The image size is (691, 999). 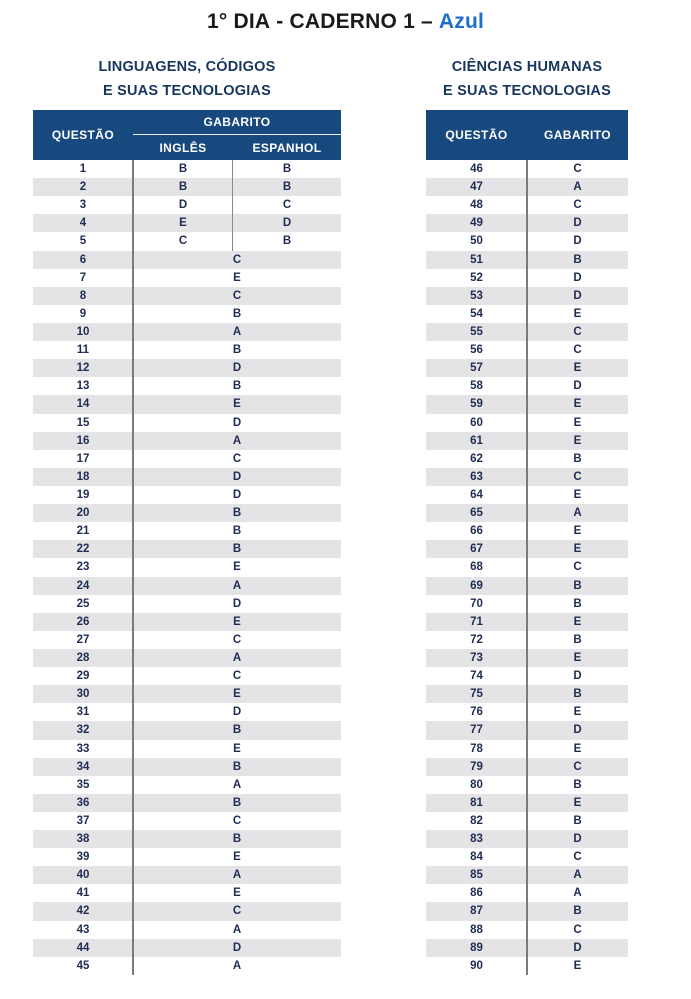 I want to click on table-row: 39 E, so click(x=187, y=857).